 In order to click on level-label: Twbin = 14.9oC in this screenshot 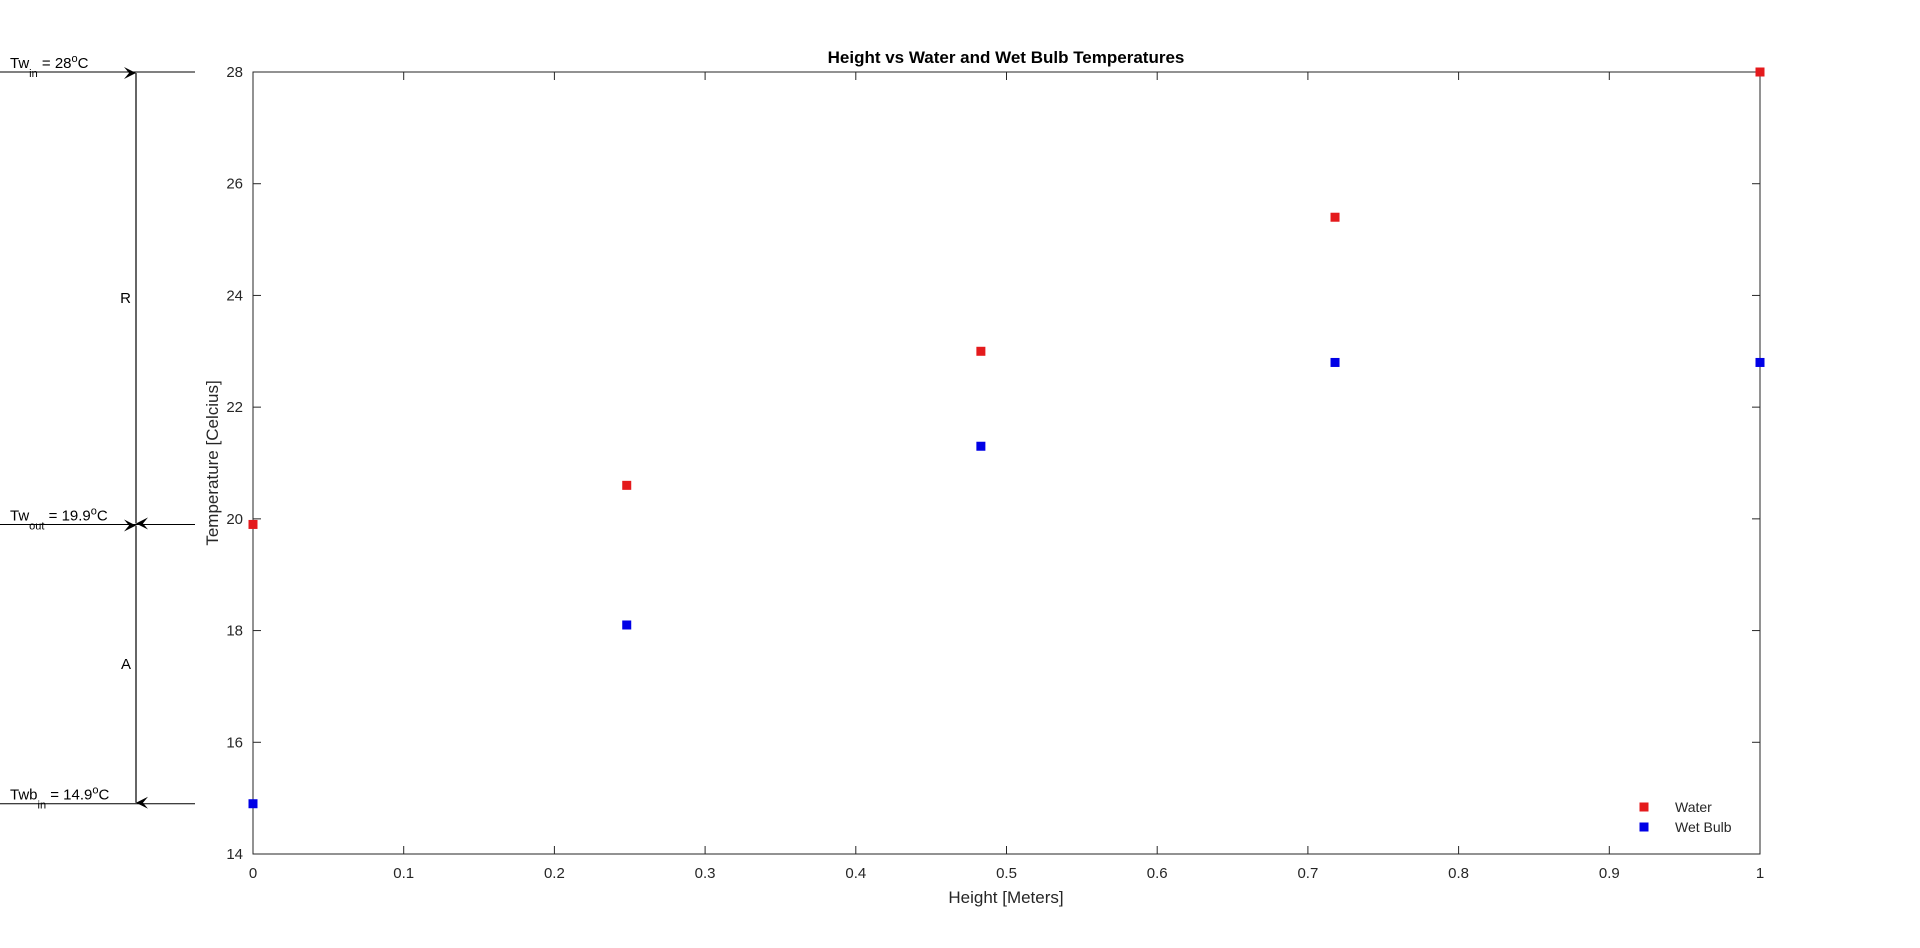, I will do `click(60, 798)`.